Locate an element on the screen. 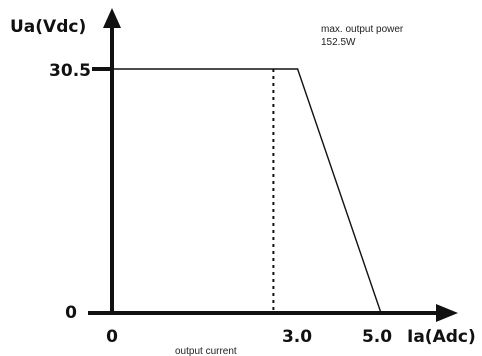 This screenshot has height=356, width=482. max-output-power-label: max. output power is located at coordinates (362, 29).